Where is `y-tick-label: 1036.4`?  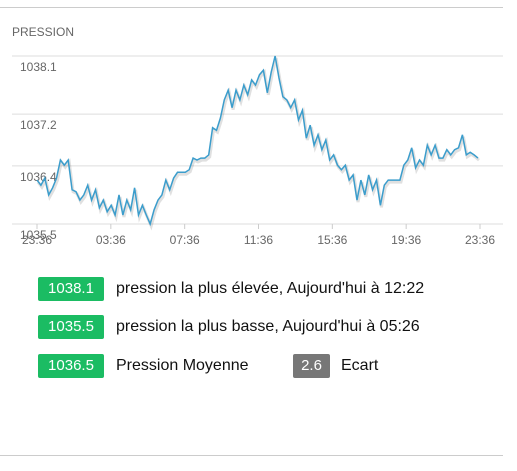
y-tick-label: 1036.4 is located at coordinates (38, 177).